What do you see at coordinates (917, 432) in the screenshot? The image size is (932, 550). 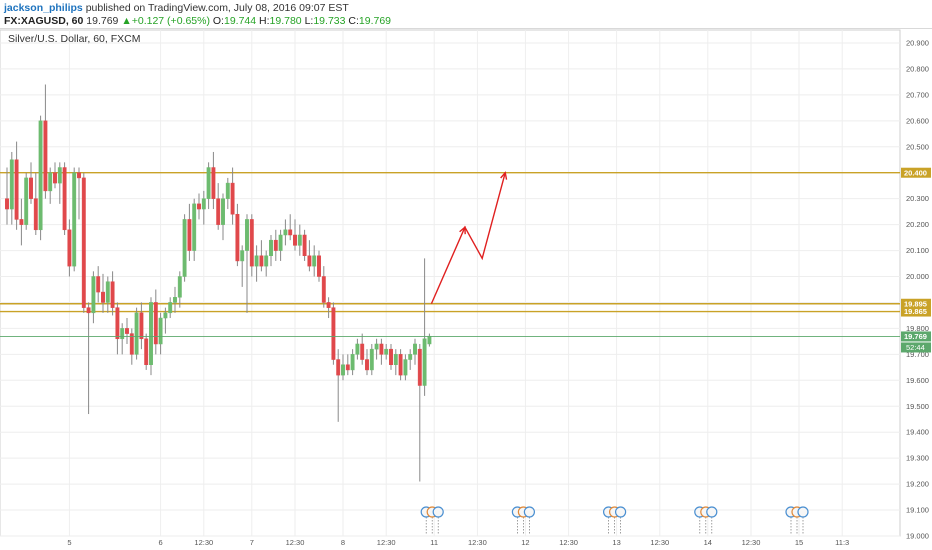 I see `y-tick-label: 19.400` at bounding box center [917, 432].